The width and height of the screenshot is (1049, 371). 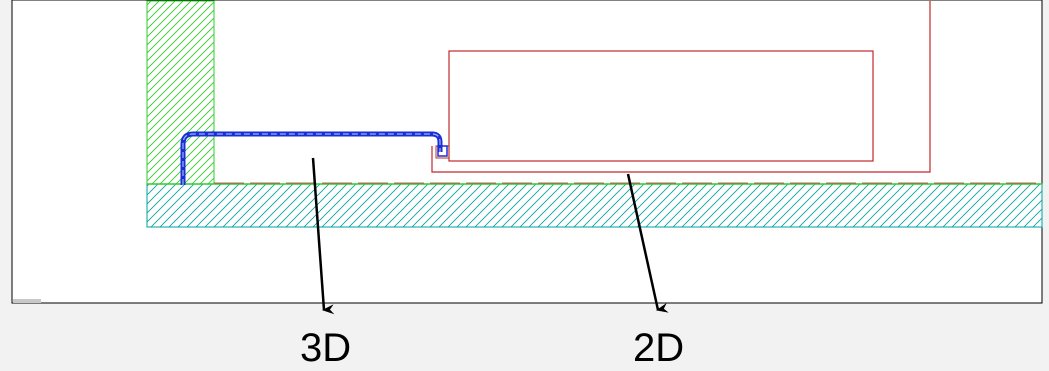 What do you see at coordinates (661, 106) in the screenshot?
I see `outline-2d-inner` at bounding box center [661, 106].